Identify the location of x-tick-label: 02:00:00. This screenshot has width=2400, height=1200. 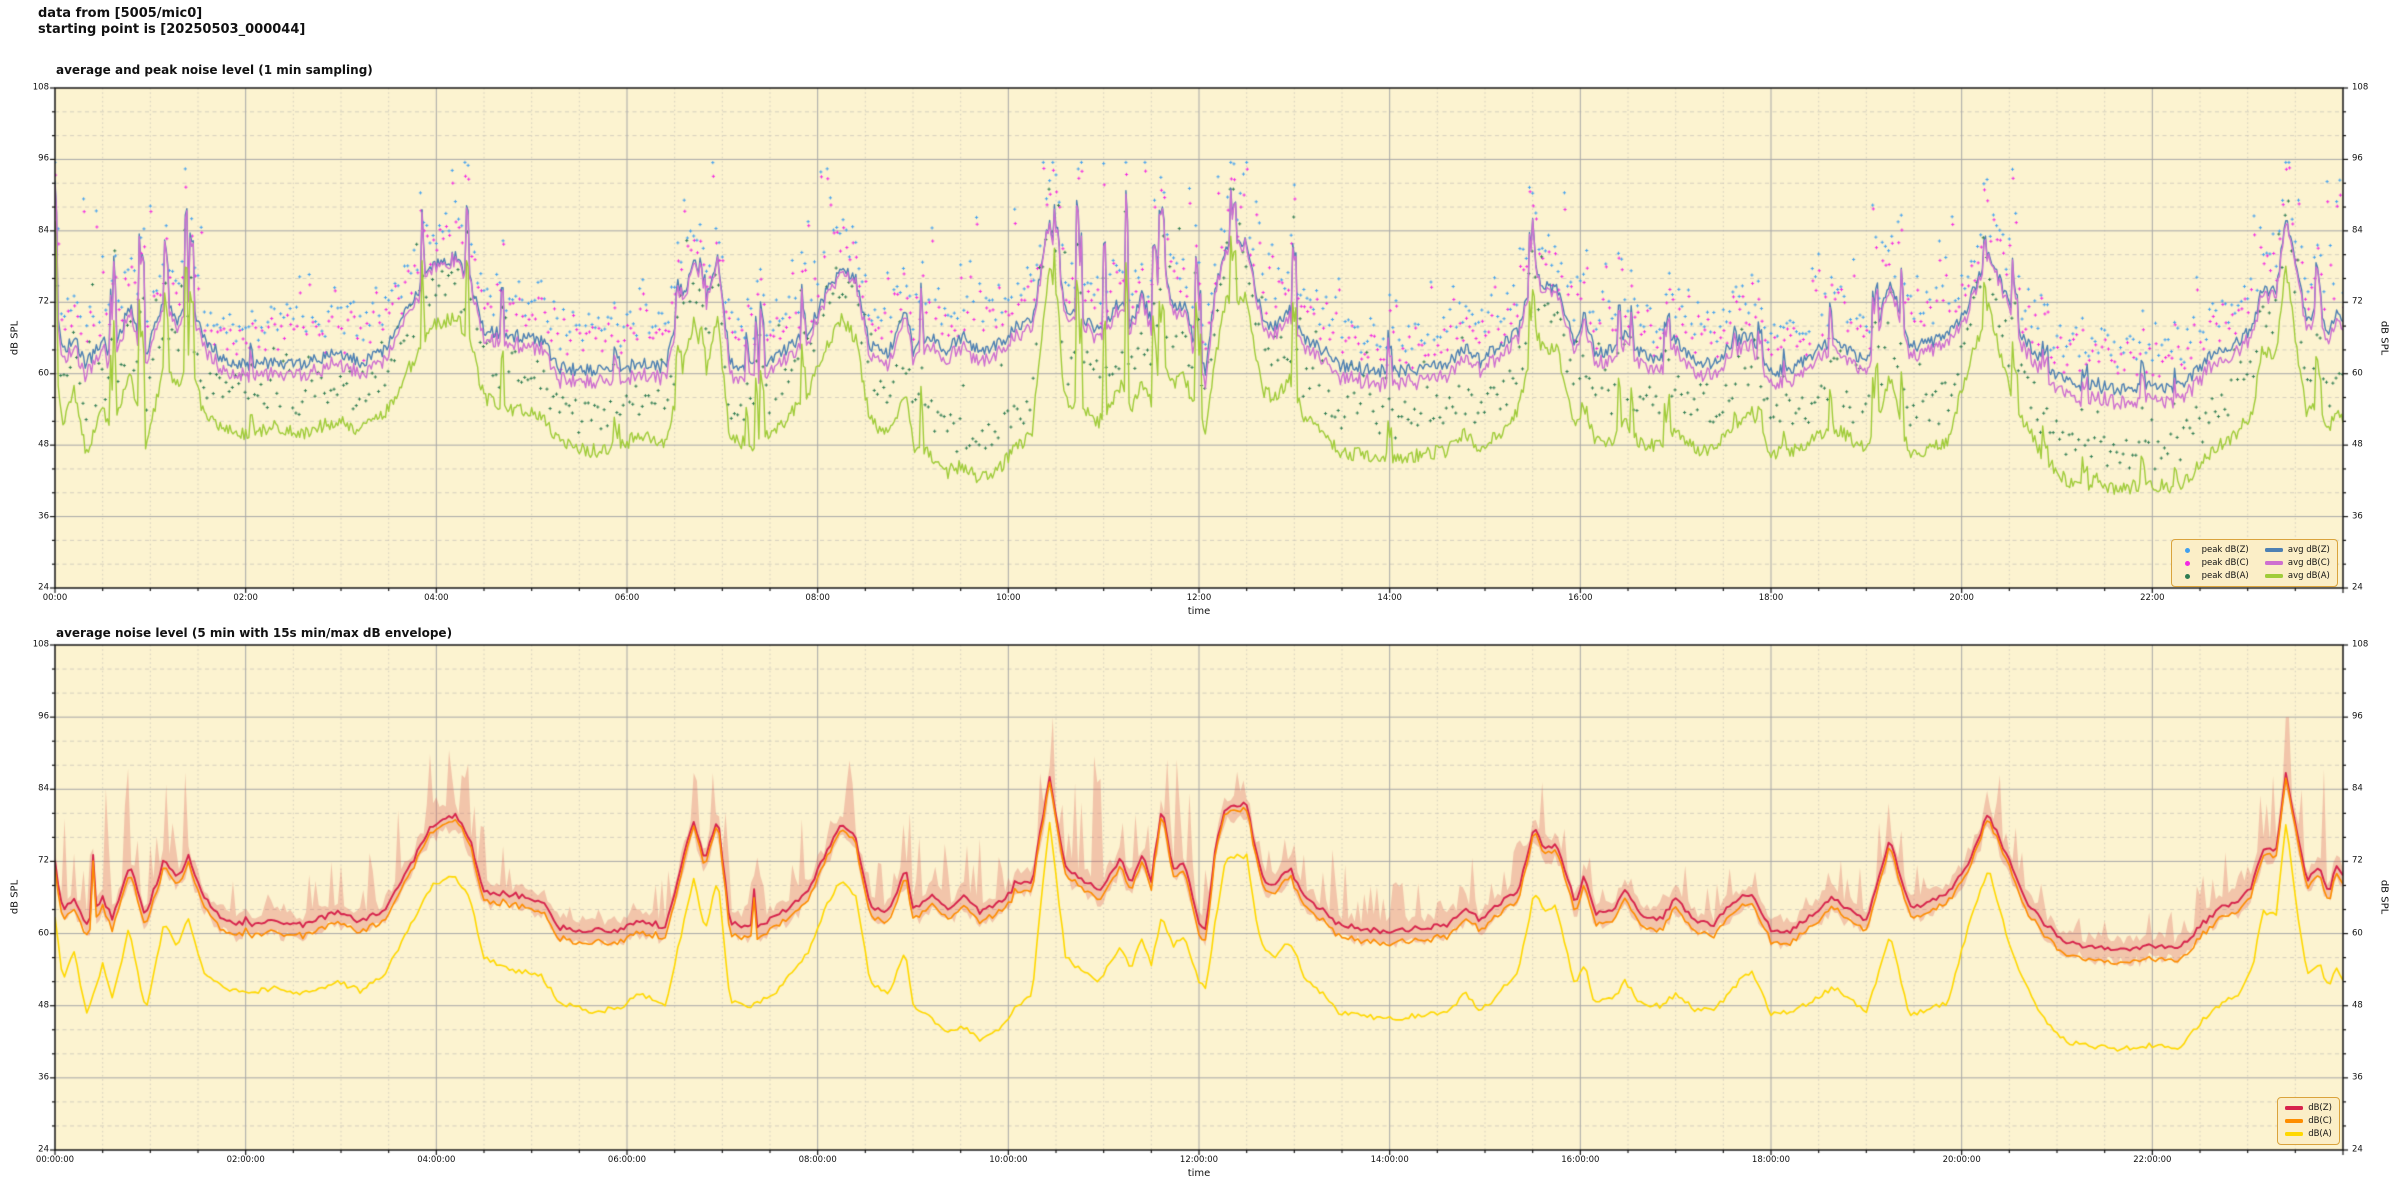
(245, 1160).